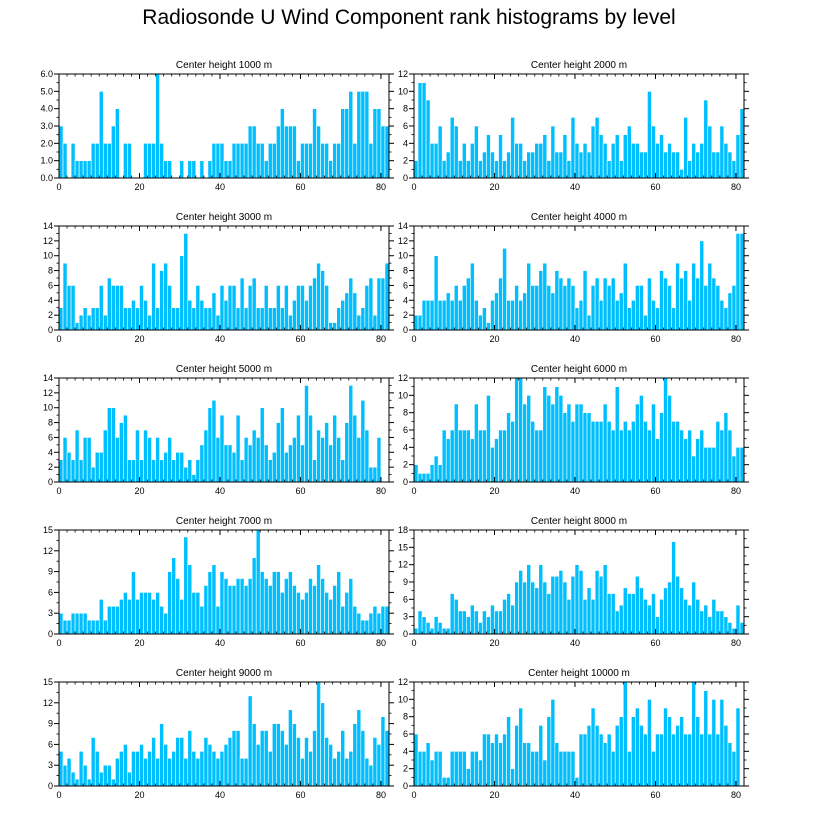 The image size is (818, 824). I want to click on x-tick-label: 40, so click(575, 187).